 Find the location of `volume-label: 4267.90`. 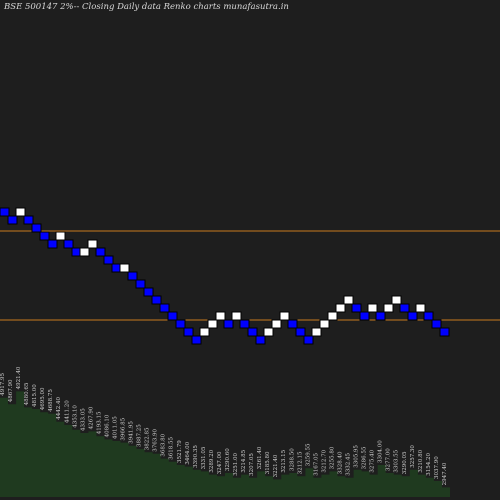

volume-label: 4267.90 is located at coordinates (91, 417).